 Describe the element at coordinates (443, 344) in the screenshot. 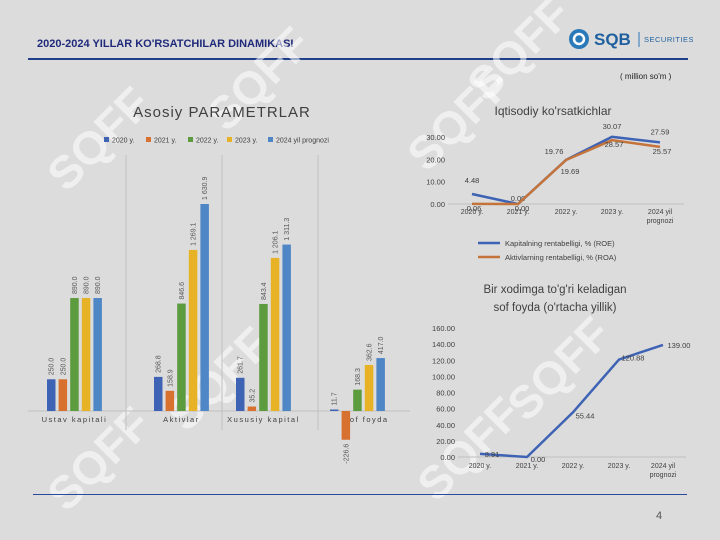

I see `y-tick-label: 140.00` at that location.